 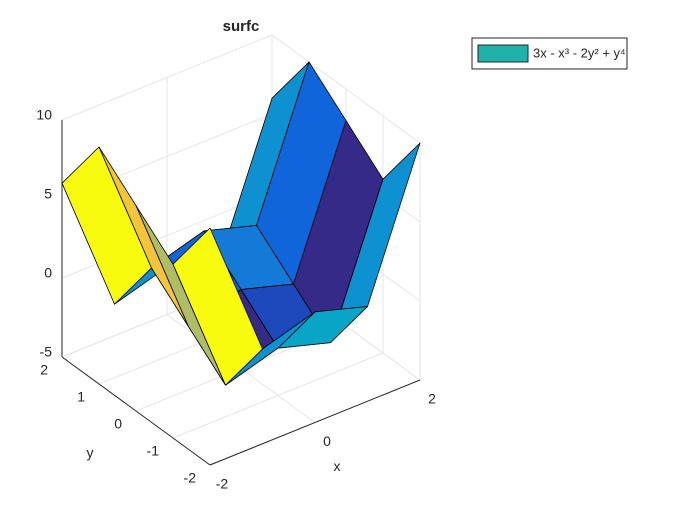 What do you see at coordinates (153, 451) in the screenshot?
I see `y-tick-label: -1` at bounding box center [153, 451].